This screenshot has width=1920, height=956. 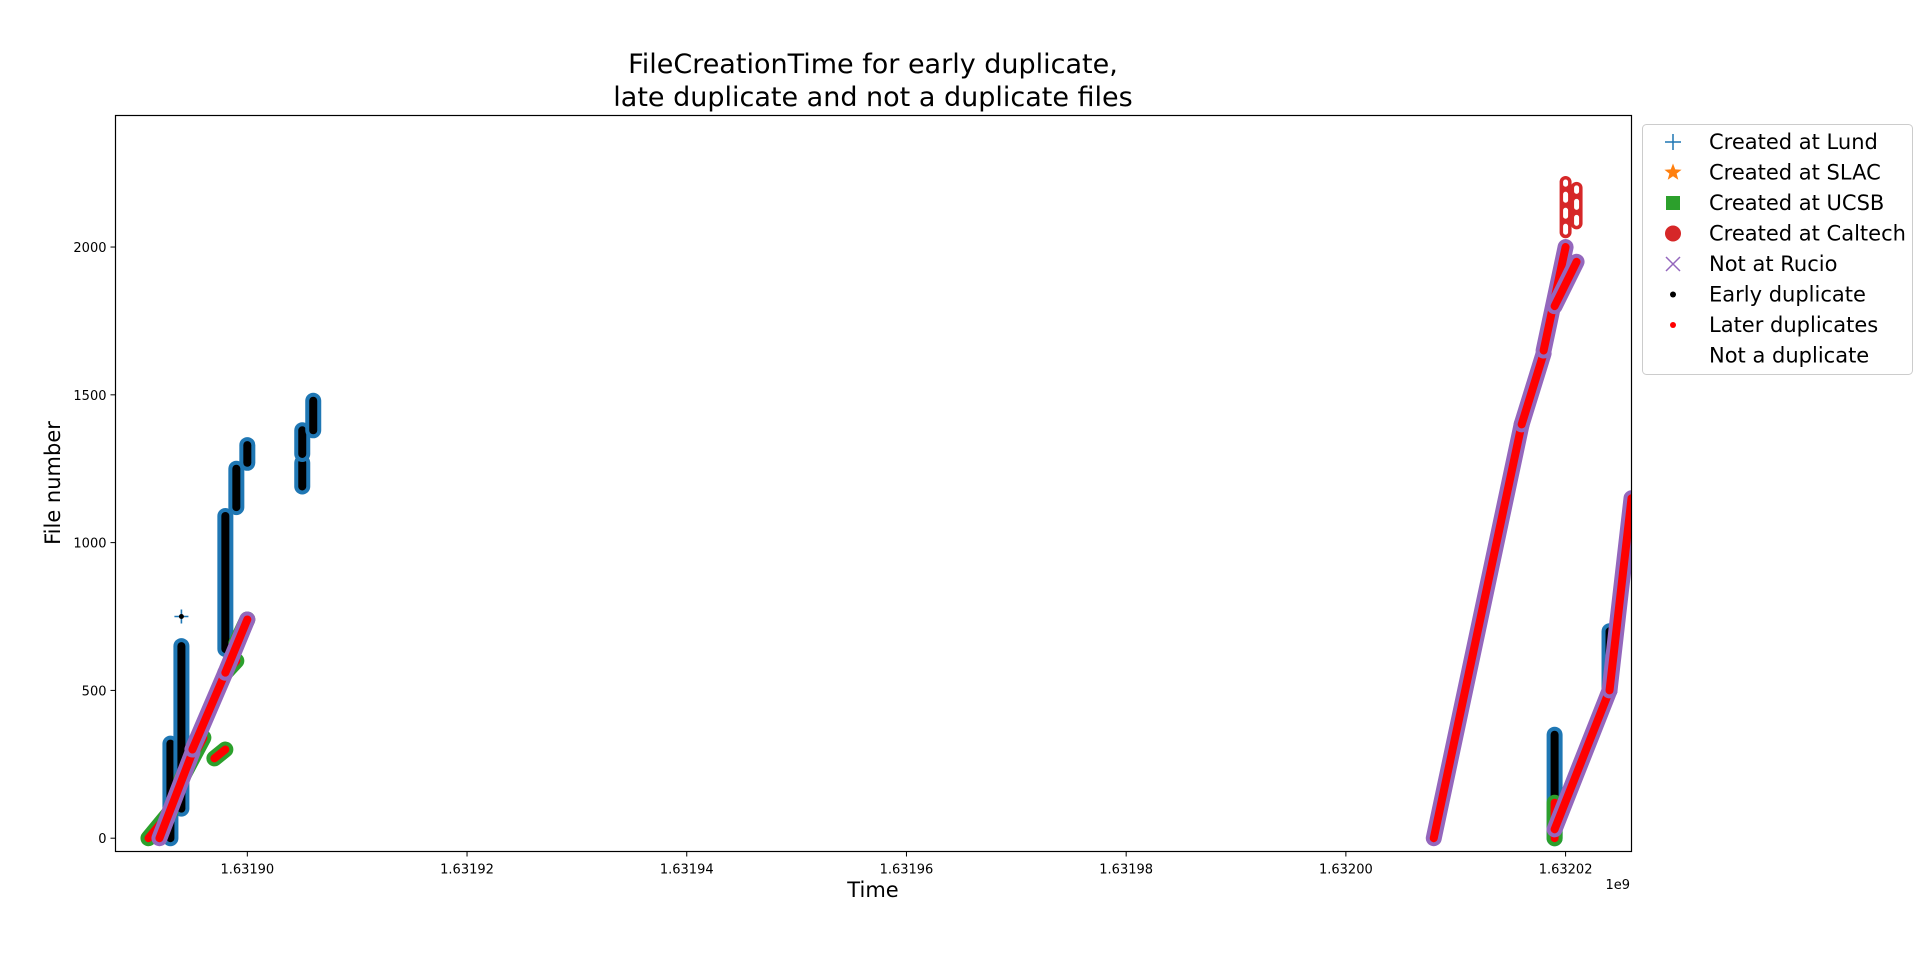 I want to click on data-point-core, so click(x=181, y=617).